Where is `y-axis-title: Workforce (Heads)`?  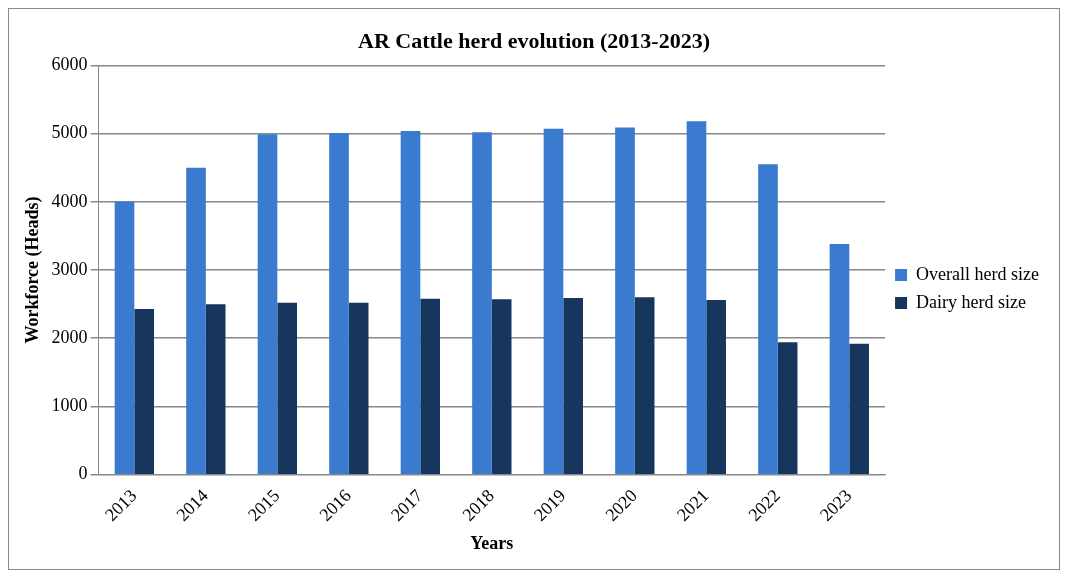 y-axis-title: Workforce (Heads) is located at coordinates (33, 270).